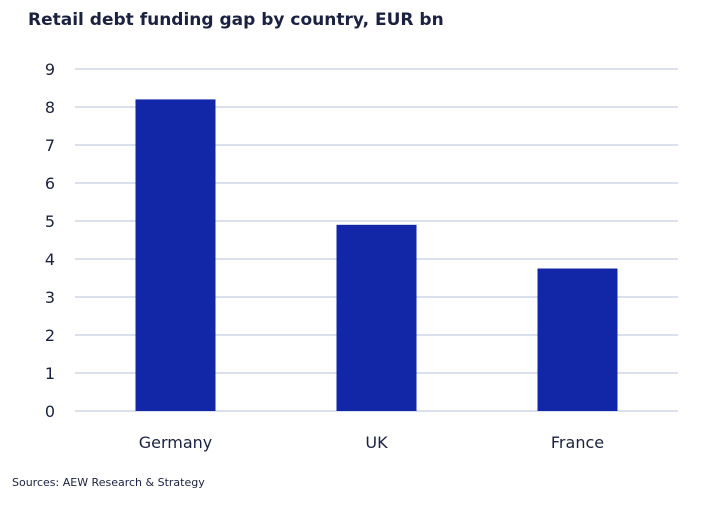  I want to click on bar-france, so click(577, 339).